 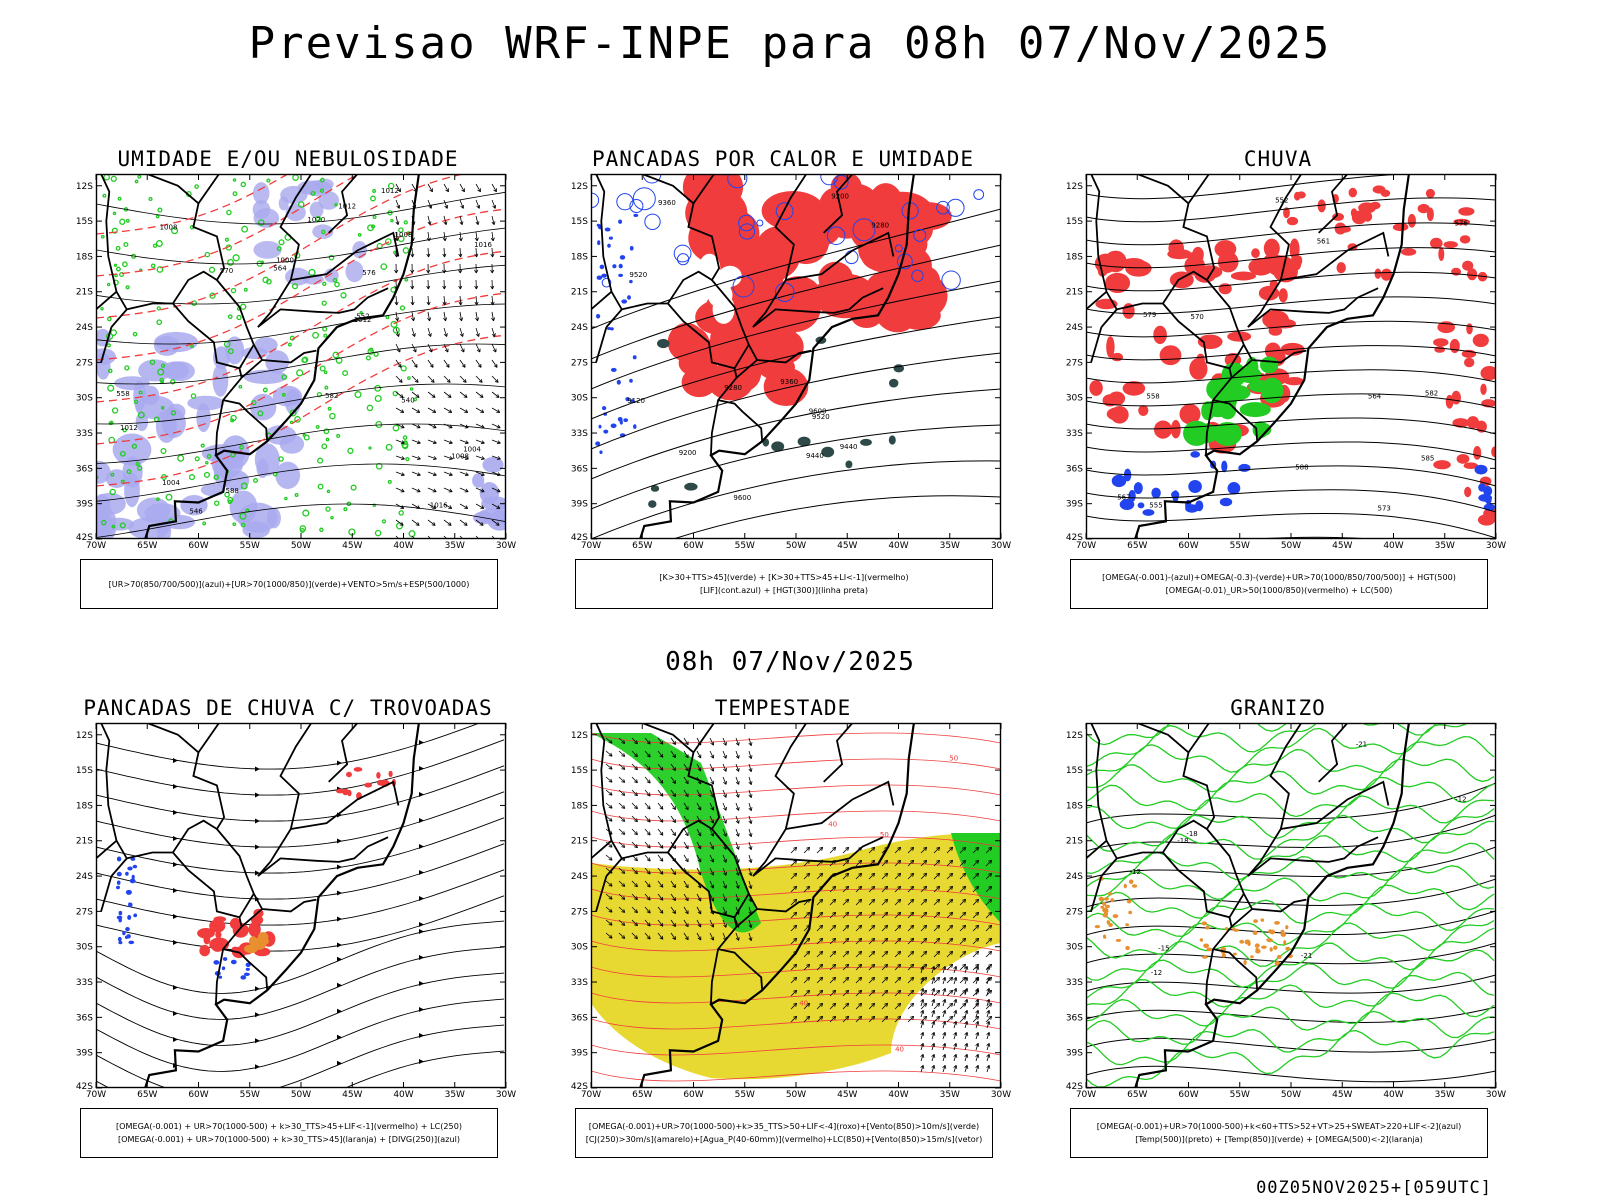 What do you see at coordinates (1290, 1058) in the screenshot?
I see `temp850-contour` at bounding box center [1290, 1058].